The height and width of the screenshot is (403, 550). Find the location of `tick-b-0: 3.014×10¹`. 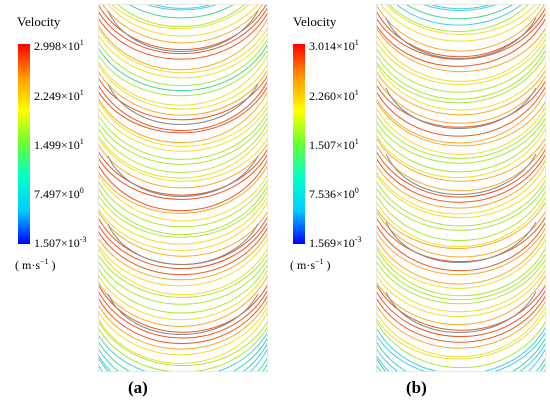

tick-b-0: 3.014×10¹ is located at coordinates (334, 45).